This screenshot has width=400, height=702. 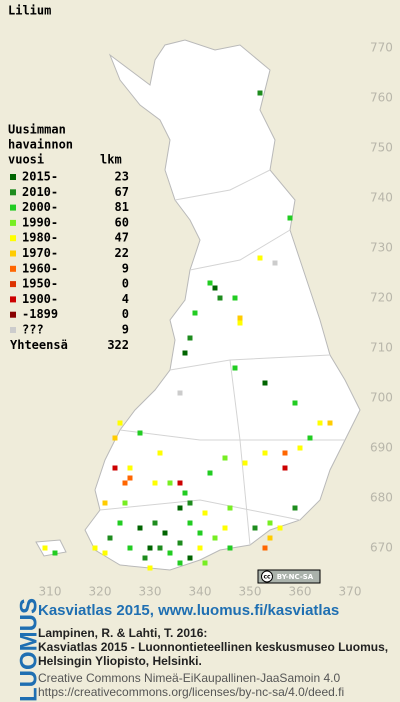 What do you see at coordinates (40, 314) in the screenshot?
I see `legend-label: -1899` at bounding box center [40, 314].